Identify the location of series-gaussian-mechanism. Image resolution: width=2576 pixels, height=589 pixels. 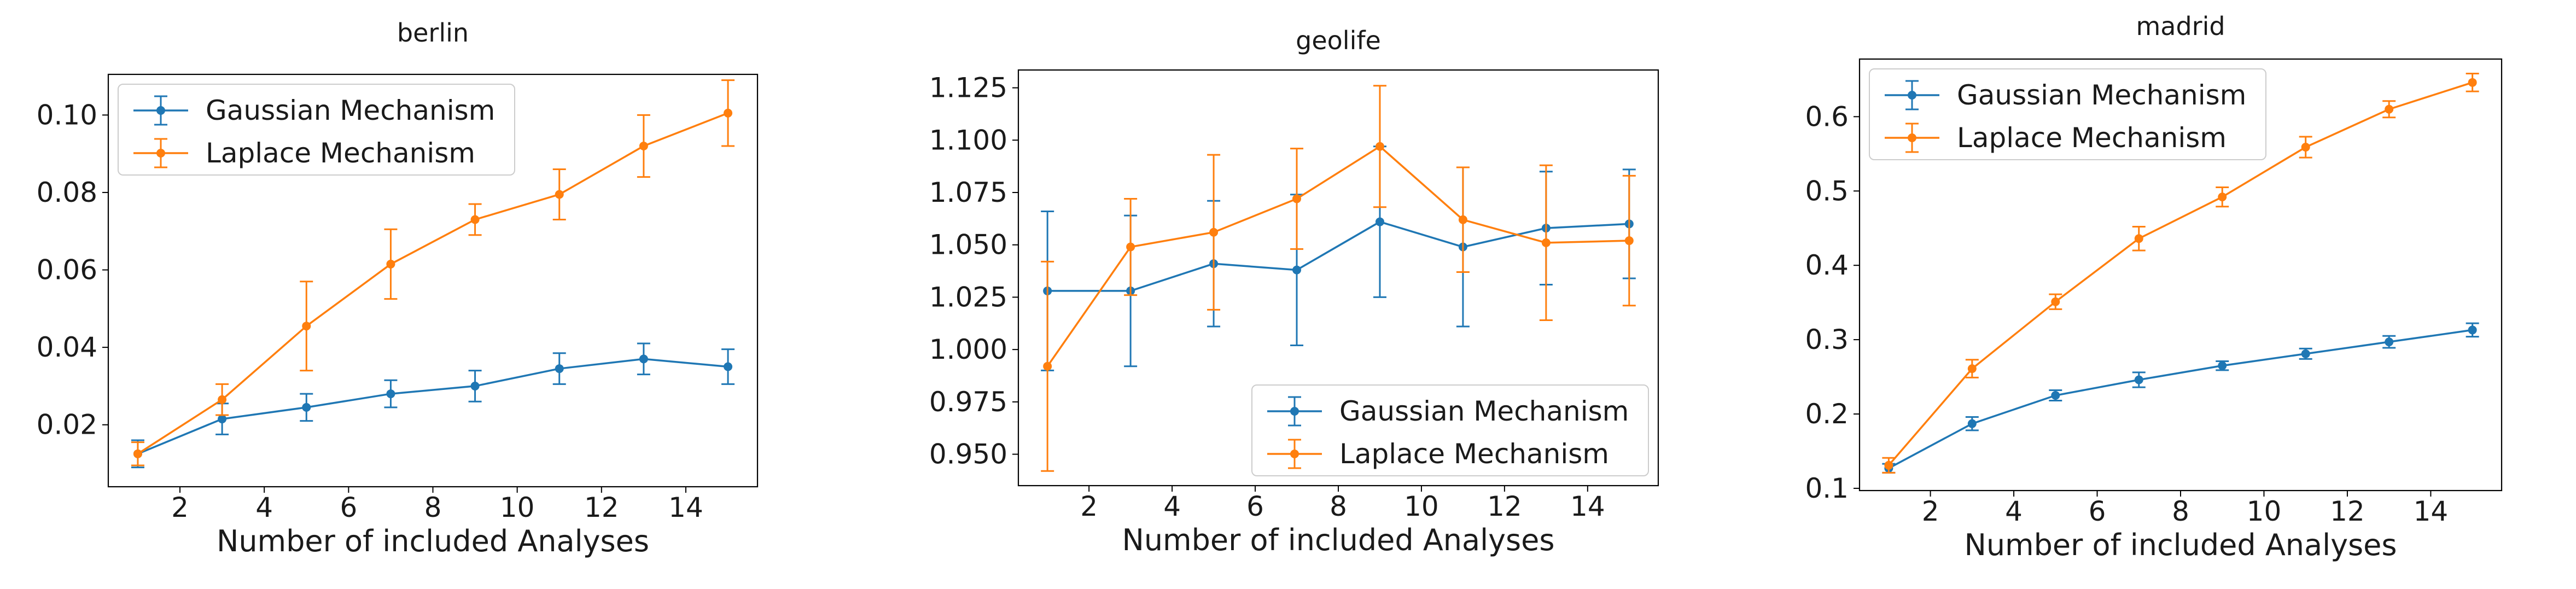
(2180, 398).